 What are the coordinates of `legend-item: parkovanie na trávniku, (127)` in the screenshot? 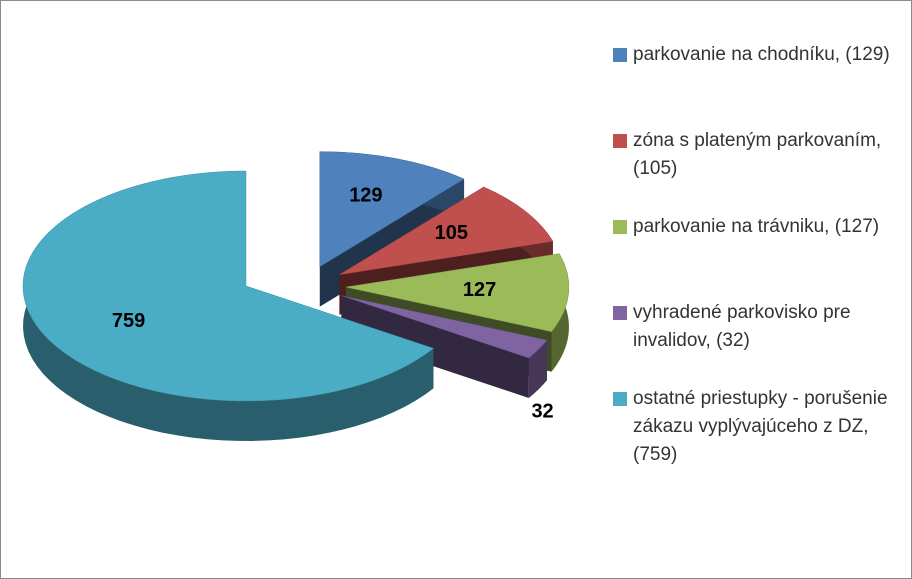 It's located at (761, 256).